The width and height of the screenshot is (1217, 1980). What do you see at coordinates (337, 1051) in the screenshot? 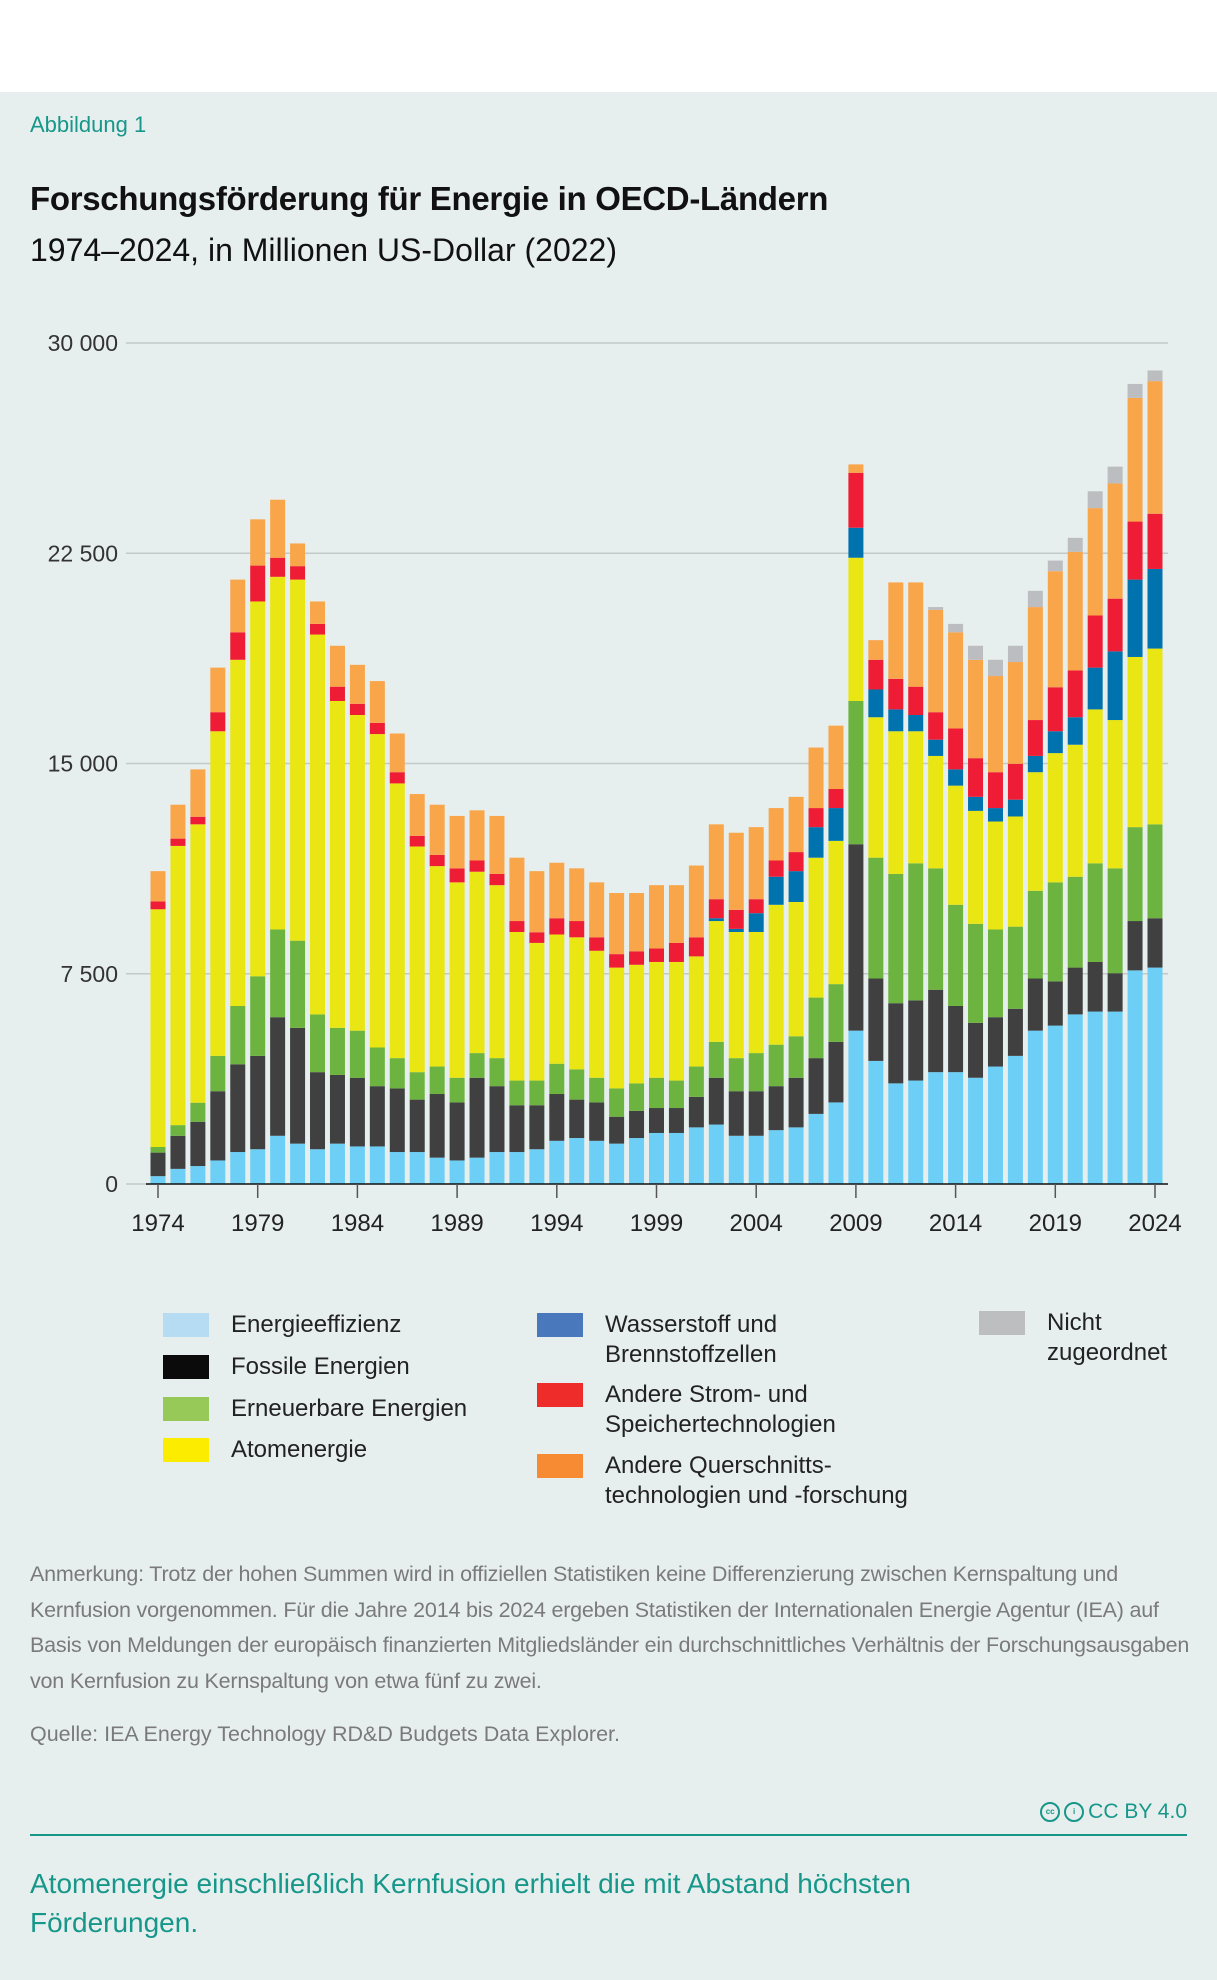
I see `bar-segment-1983-erneuerbare-energien` at bounding box center [337, 1051].